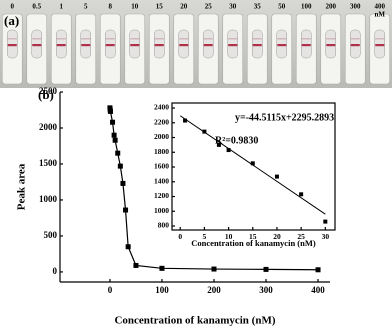  Describe the element at coordinates (164, 225) in the screenshot. I see `y-tick-label: 800` at that location.